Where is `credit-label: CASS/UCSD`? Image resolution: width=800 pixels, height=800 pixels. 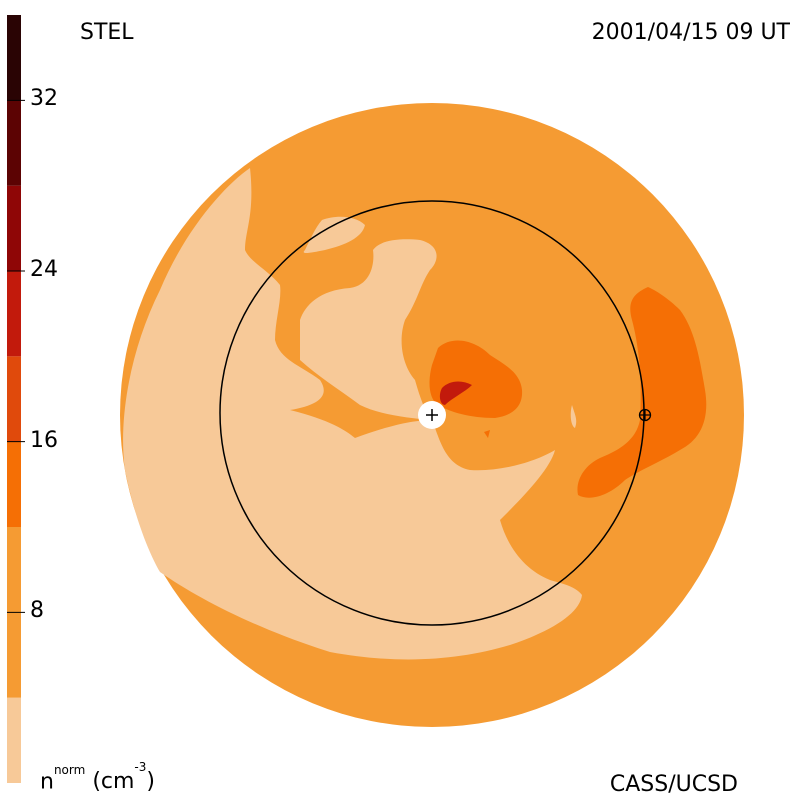
credit-label: CASS/UCSD is located at coordinates (673, 784).